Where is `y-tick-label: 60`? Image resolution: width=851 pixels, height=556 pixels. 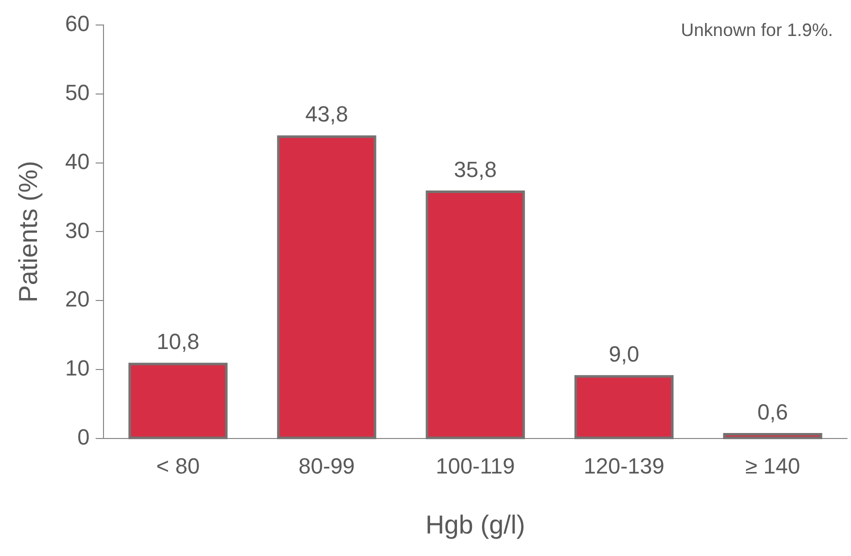 y-tick-label: 60 is located at coordinates (77, 23).